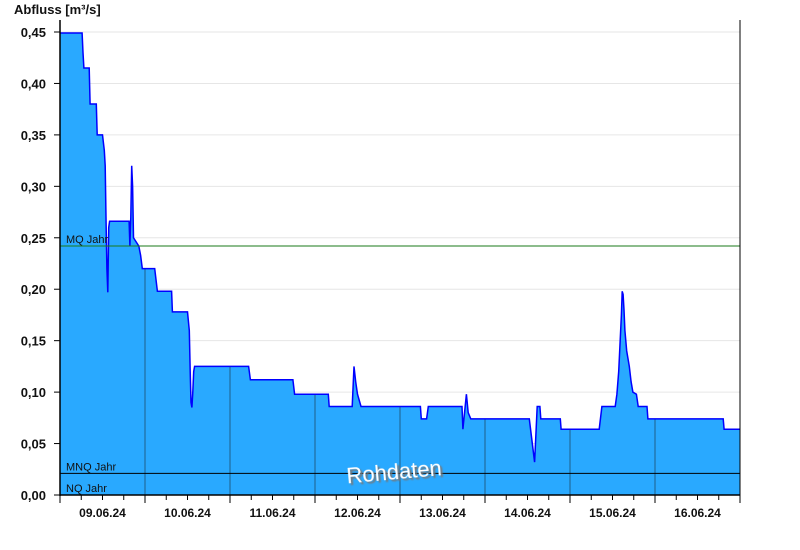 The height and width of the screenshot is (550, 800). I want to click on y-axis-title: Abfluss [m³/s], so click(57, 9).